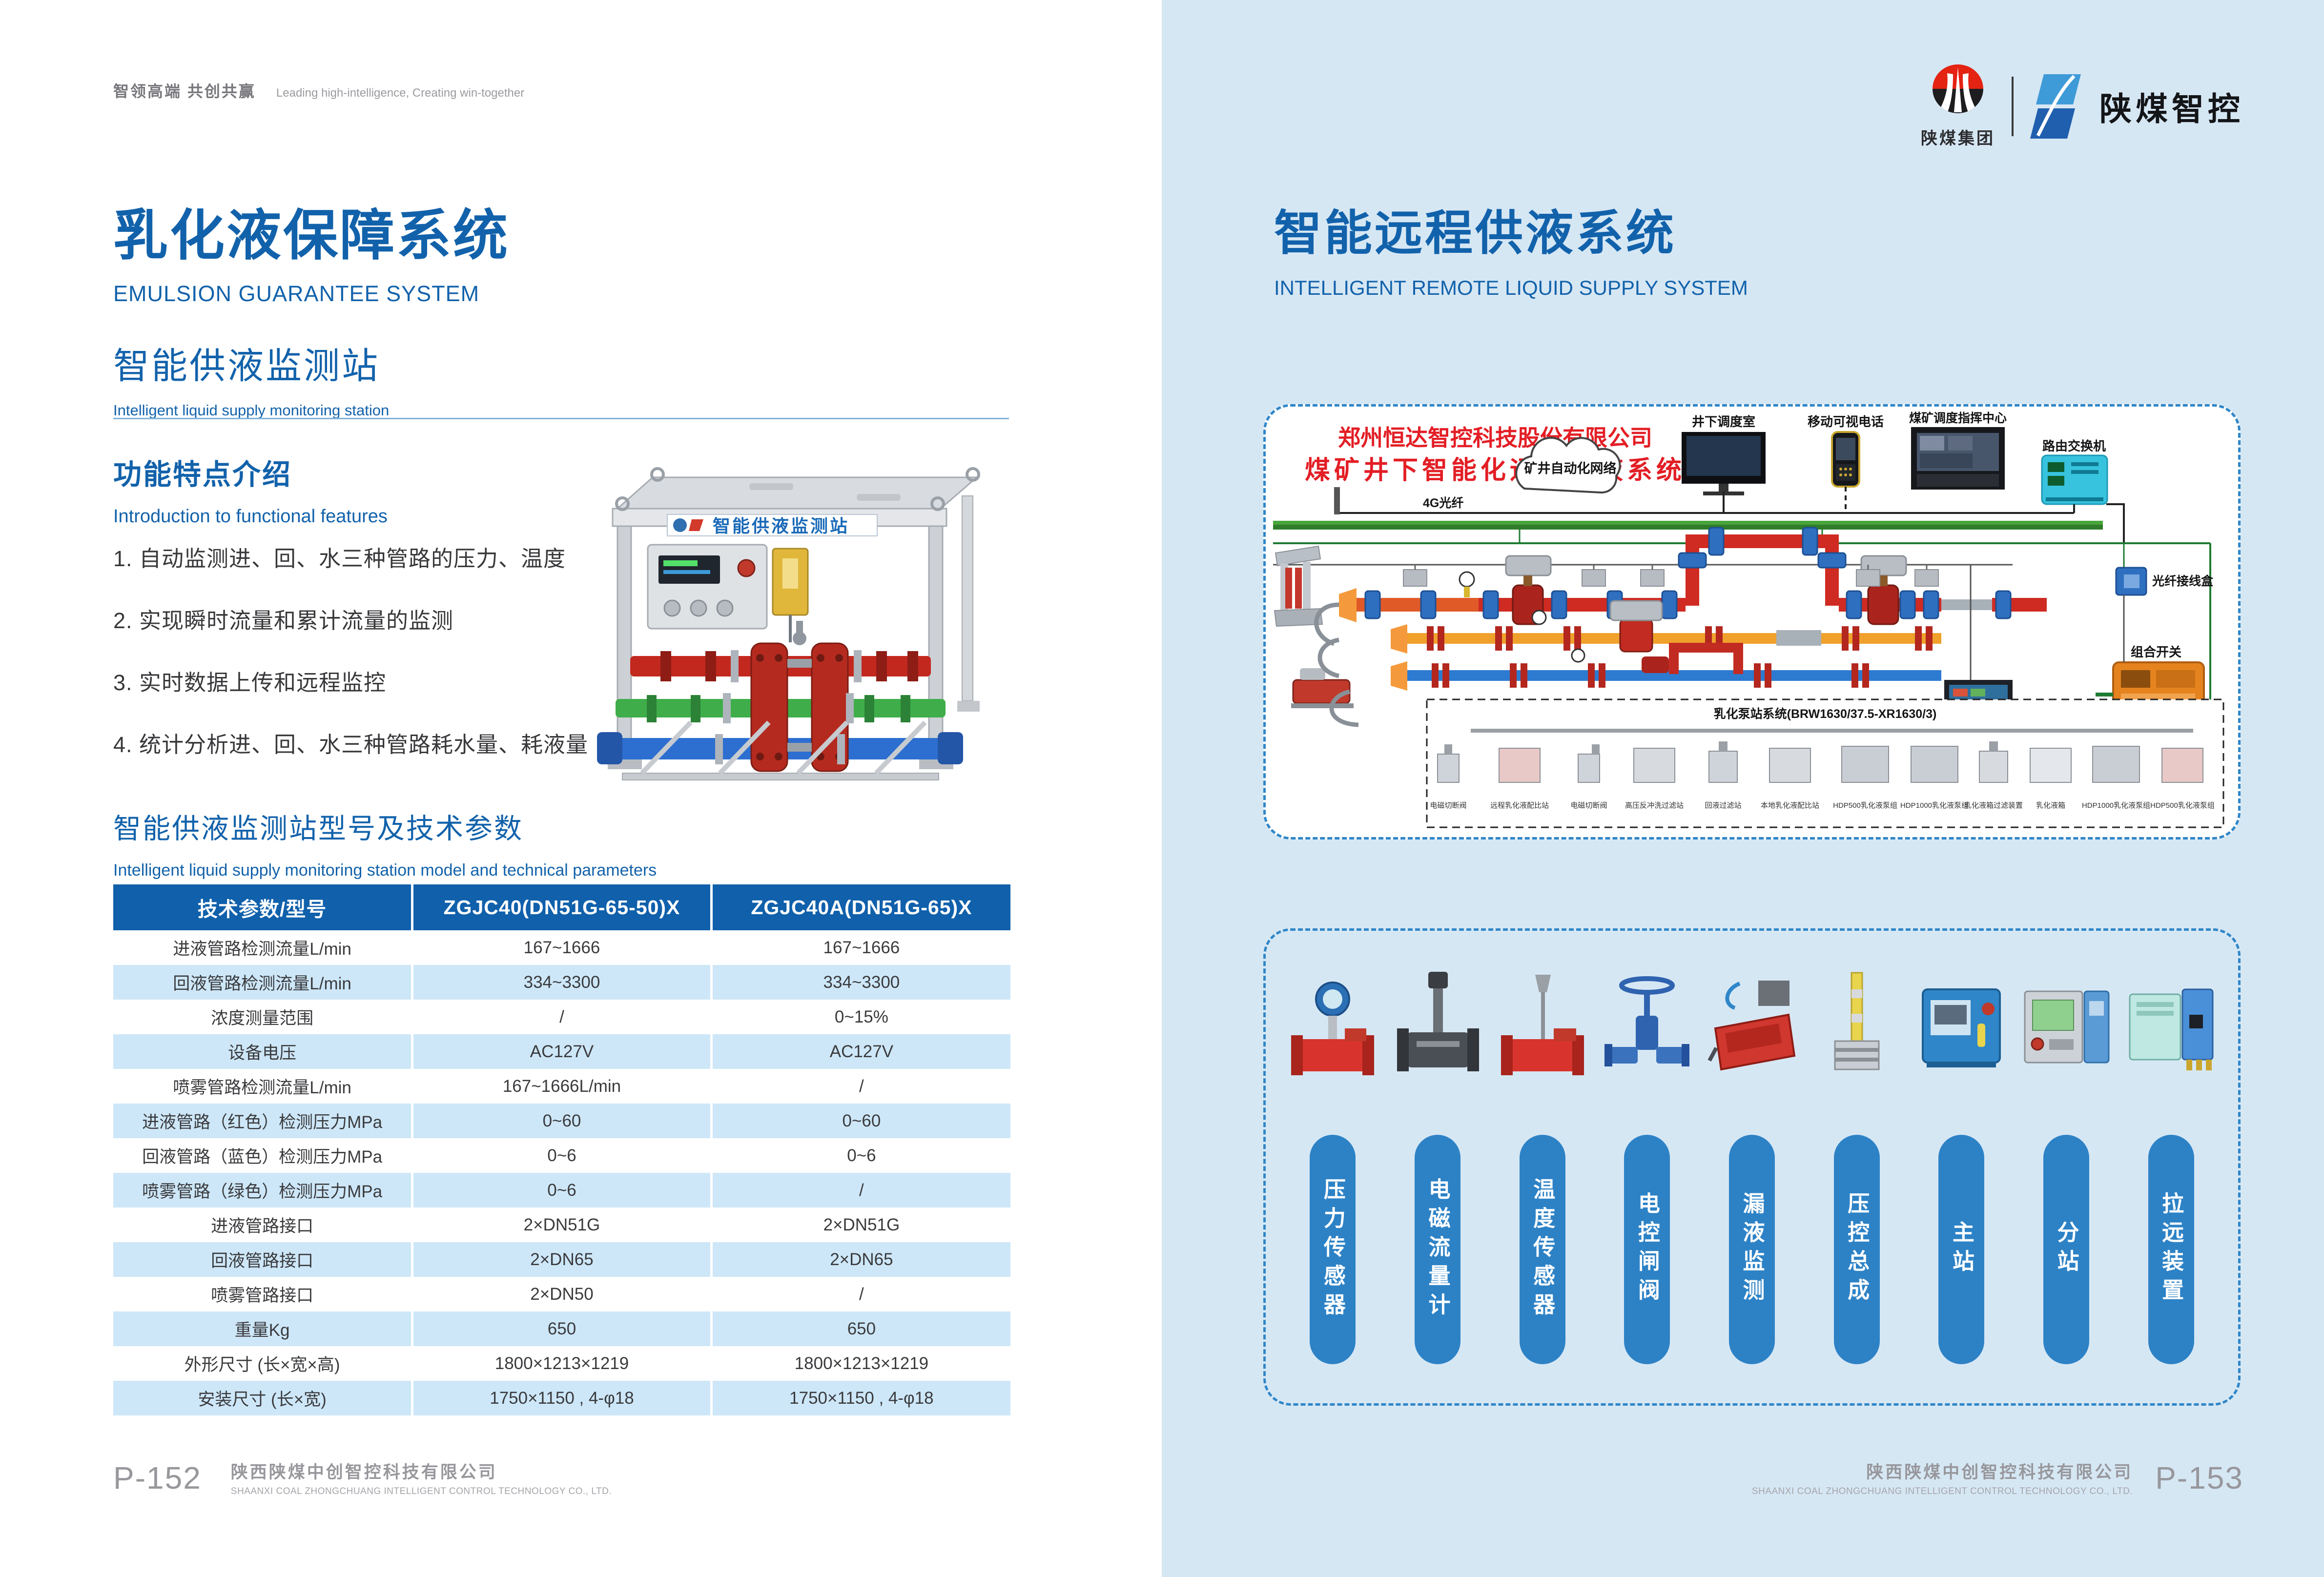  Describe the element at coordinates (351, 744) in the screenshot. I see `feature-item: 4. 统计分析进、回、水三种管路耗水量、耗液量` at that location.